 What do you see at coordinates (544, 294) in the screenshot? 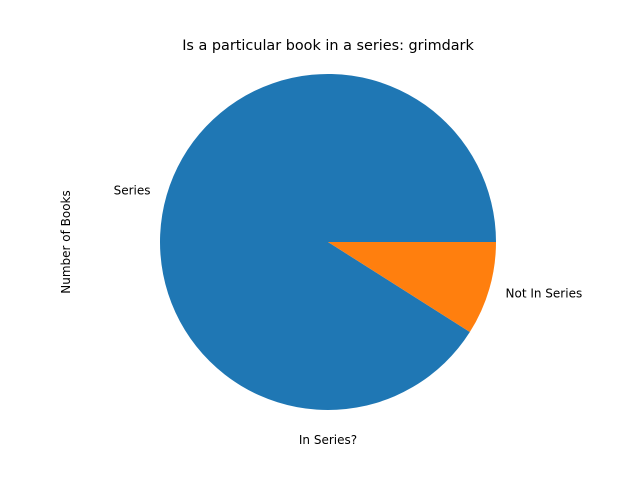
I see `slice-label-not-in-series: Not In Series` at bounding box center [544, 294].